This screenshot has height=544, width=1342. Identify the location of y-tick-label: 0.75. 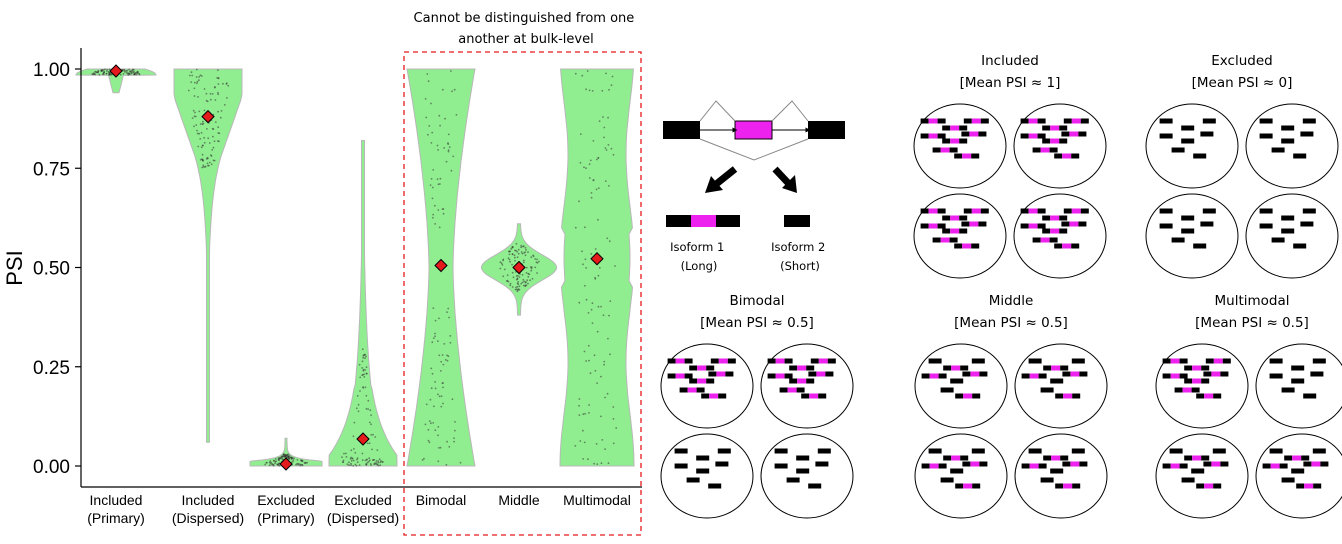
(51, 169).